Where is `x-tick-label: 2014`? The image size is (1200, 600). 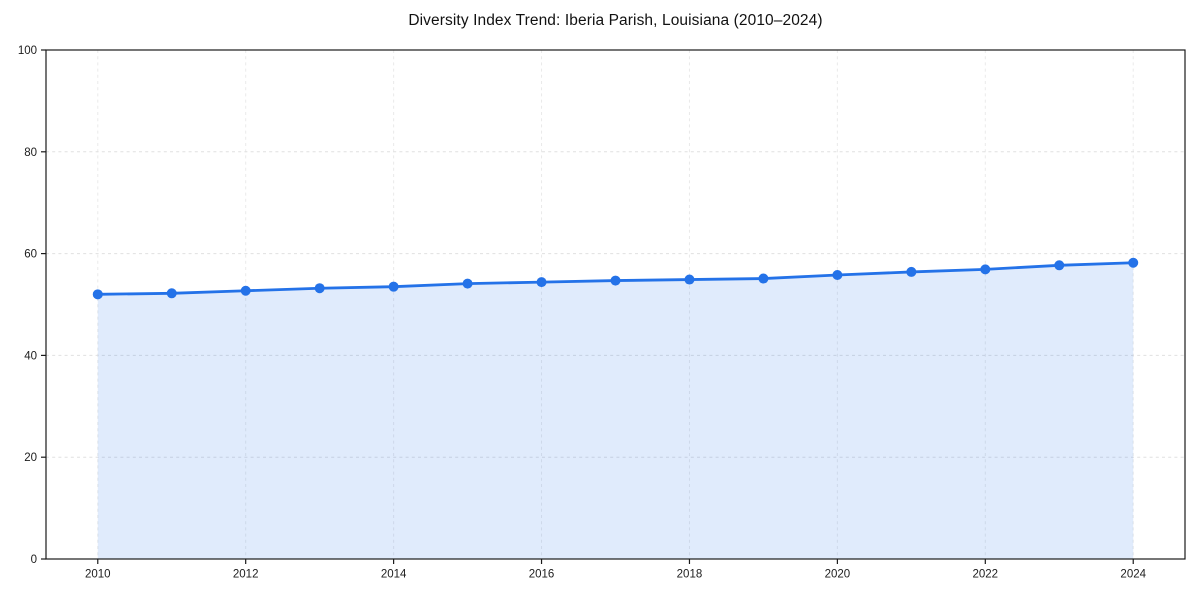
x-tick-label: 2014 is located at coordinates (394, 575).